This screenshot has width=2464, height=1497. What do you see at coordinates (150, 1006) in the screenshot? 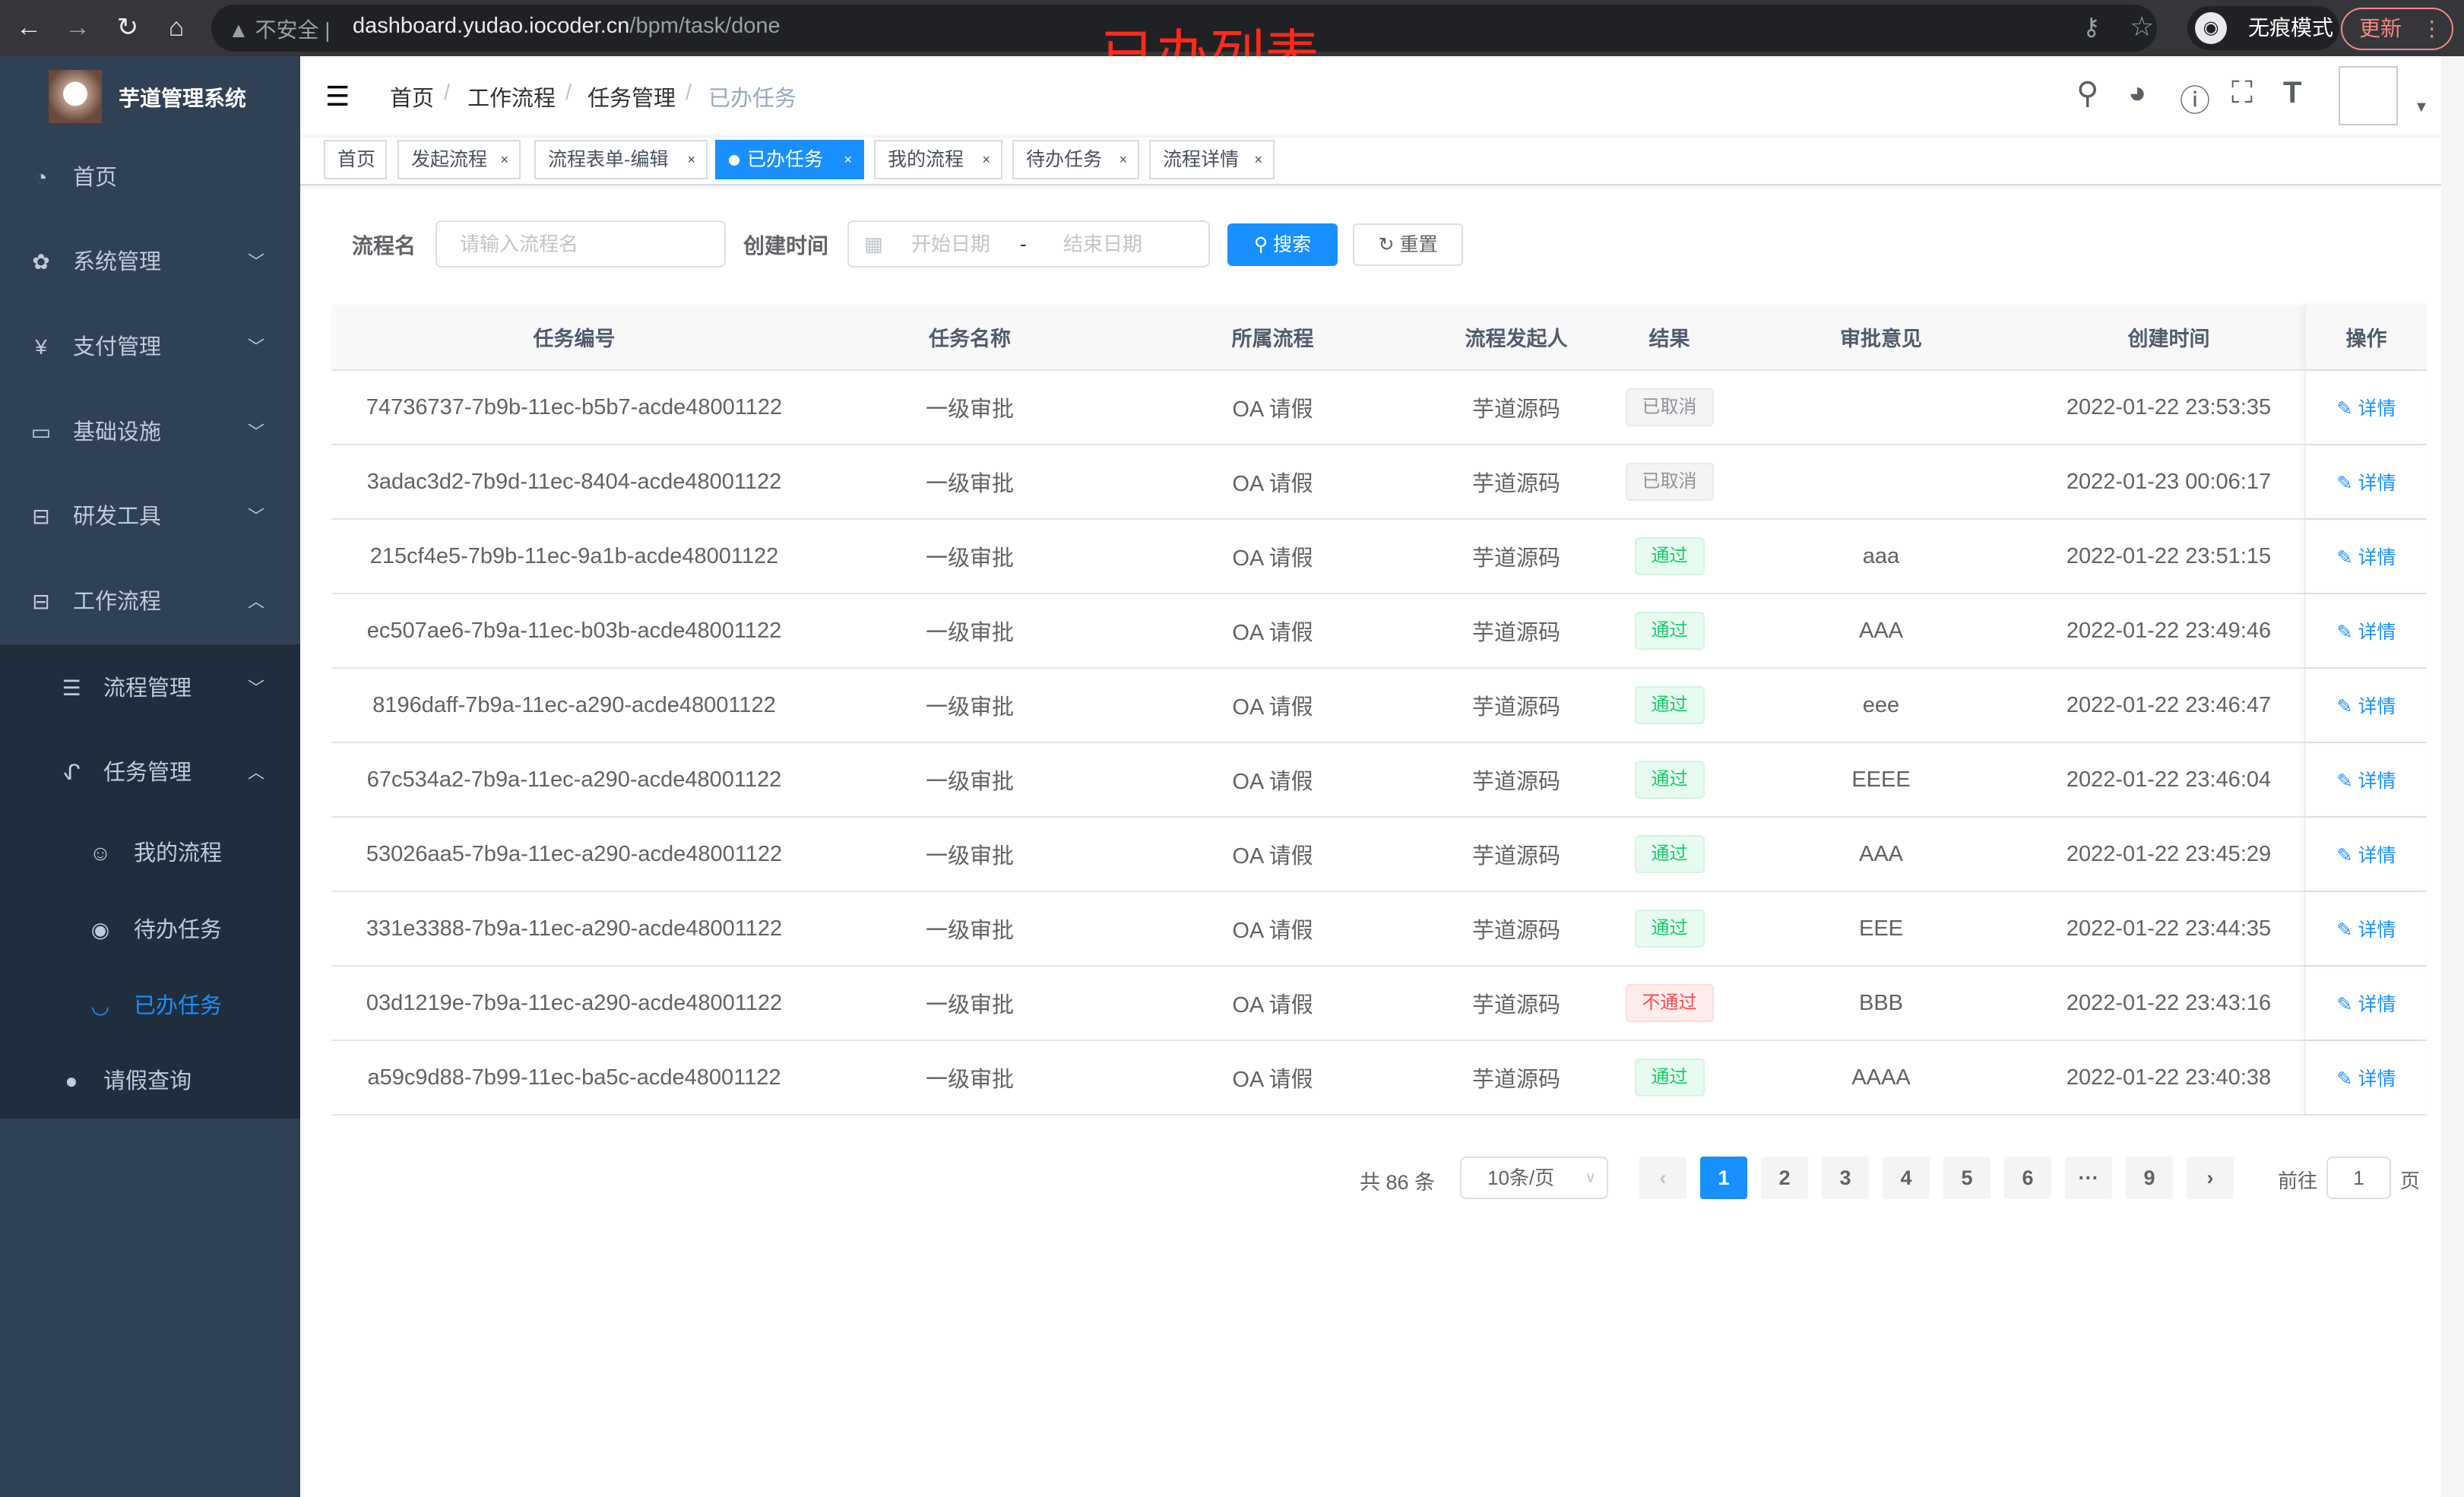
I see `sidebar-item-10: ◡ 已办任务` at bounding box center [150, 1006].